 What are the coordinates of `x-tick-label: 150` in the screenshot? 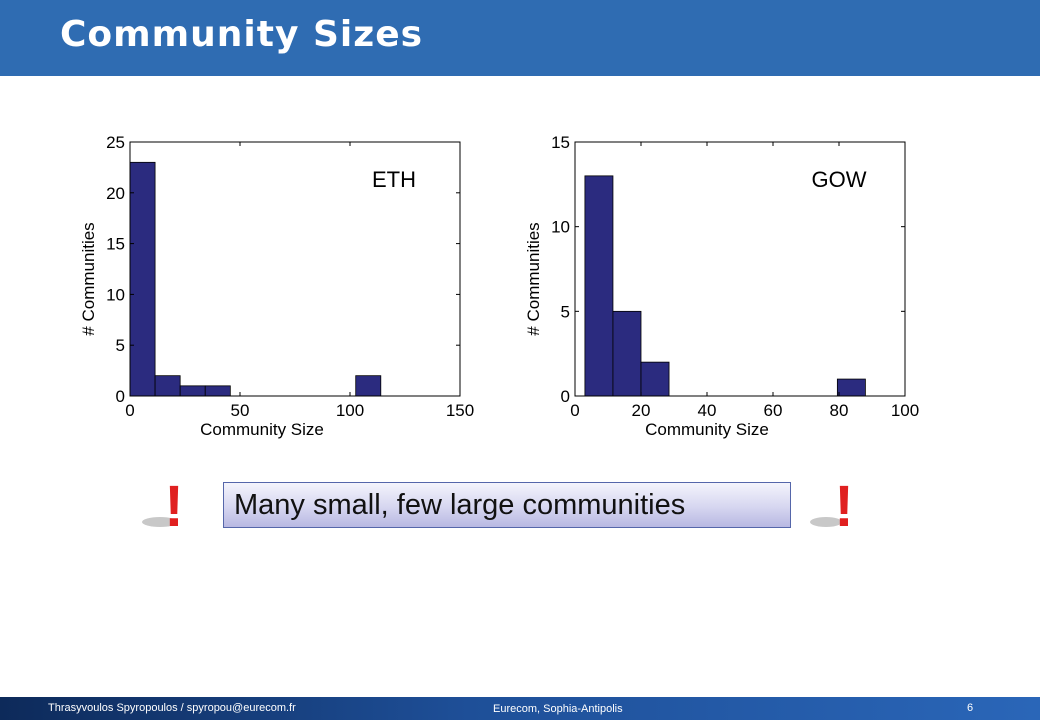 It's located at (460, 410).